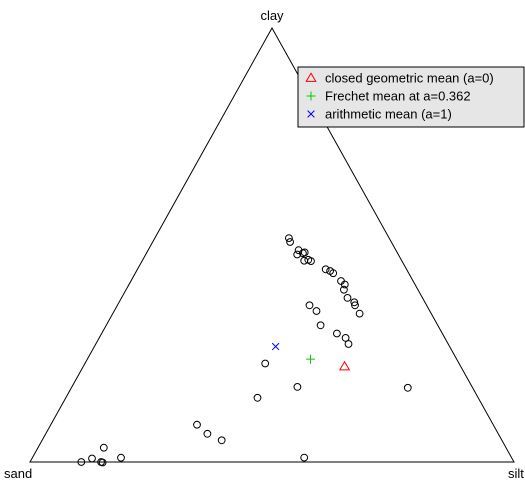 The width and height of the screenshot is (525, 481). Describe the element at coordinates (516, 473) in the screenshot. I see `vertex-label-silt: silt` at that location.